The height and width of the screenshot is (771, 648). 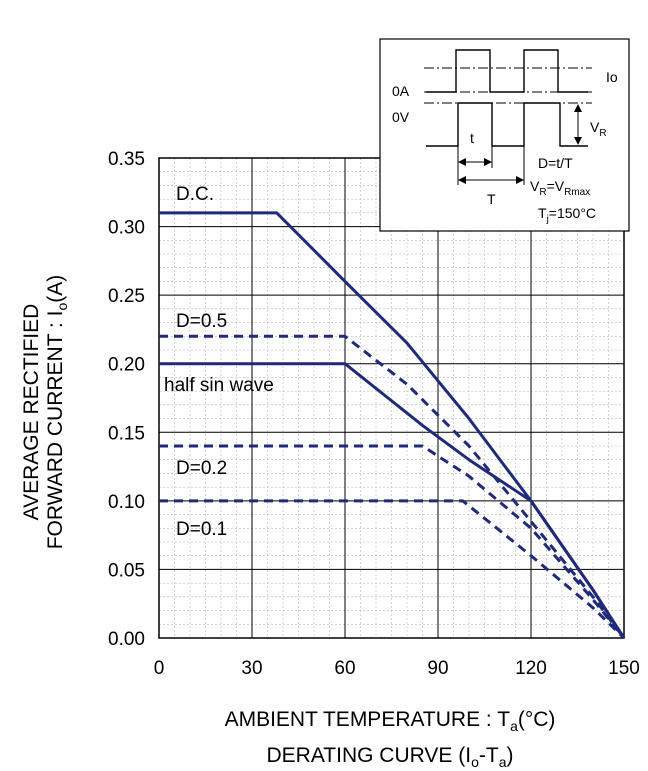 What do you see at coordinates (126, 570) in the screenshot?
I see `y-tick-label: 0.05` at bounding box center [126, 570].